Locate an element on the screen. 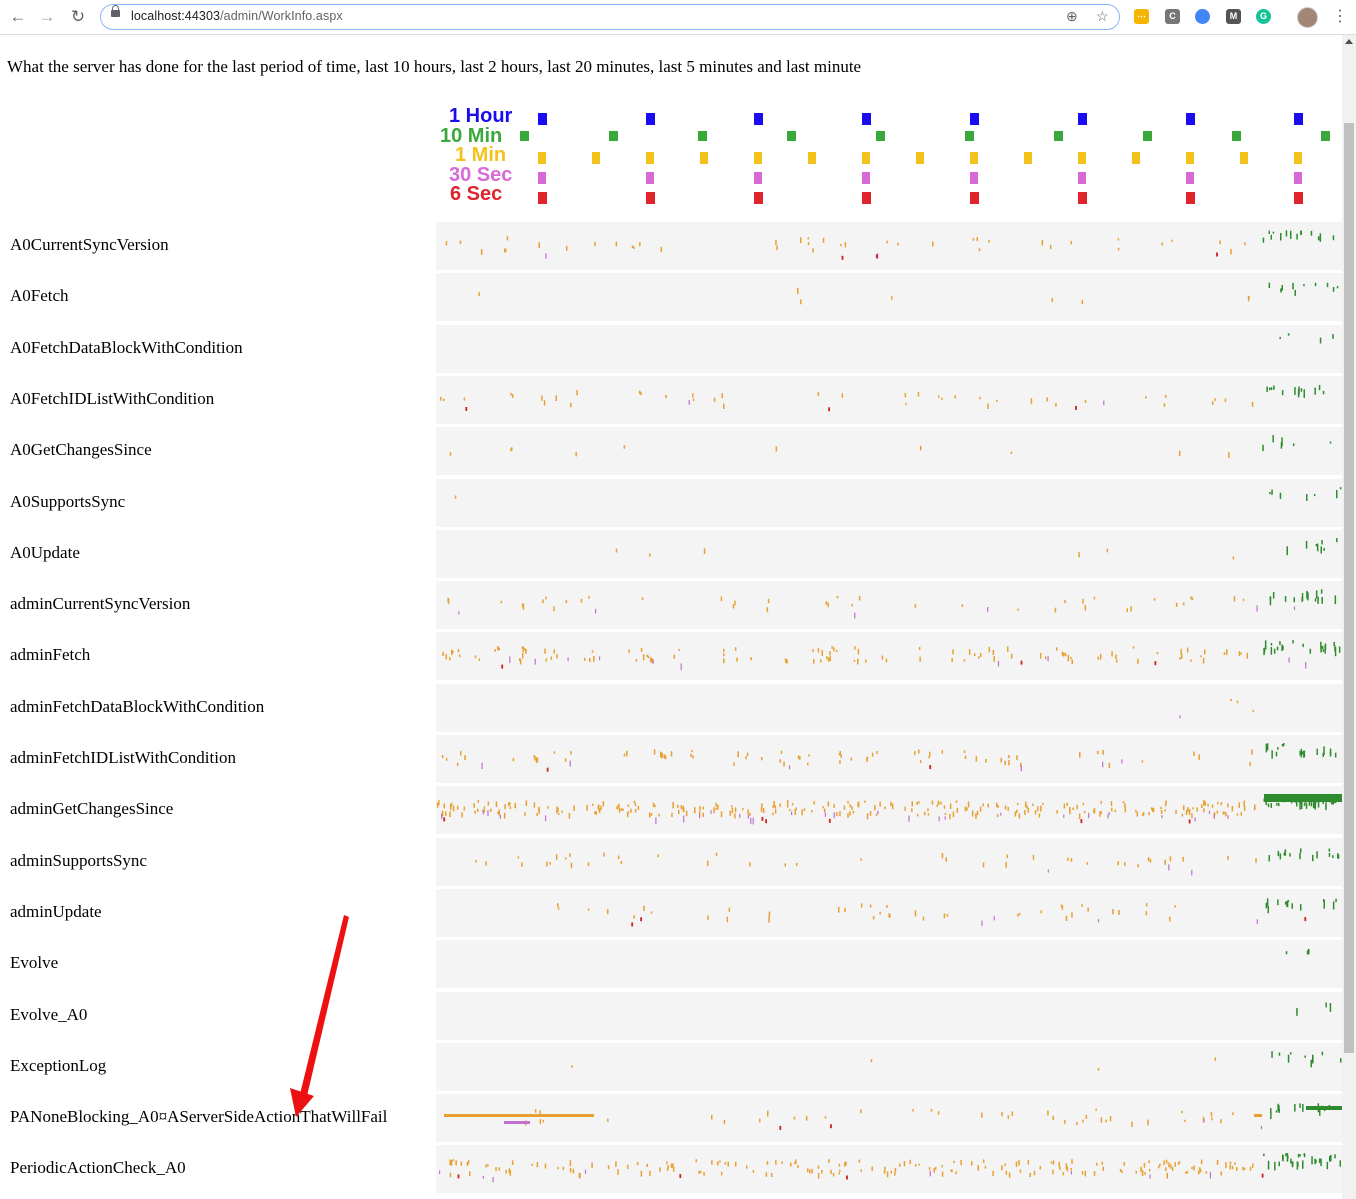 The width and height of the screenshot is (1356, 1199). zoom-icon: ⊕ is located at coordinates (1072, 16).